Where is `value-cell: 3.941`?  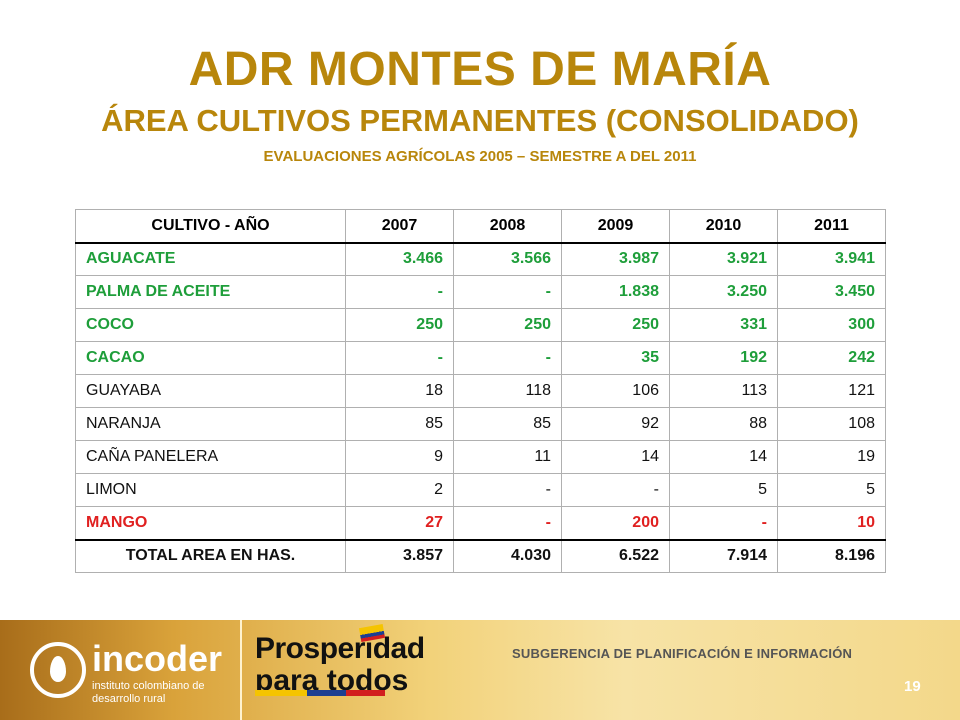
value-cell: 3.941 is located at coordinates (831, 259).